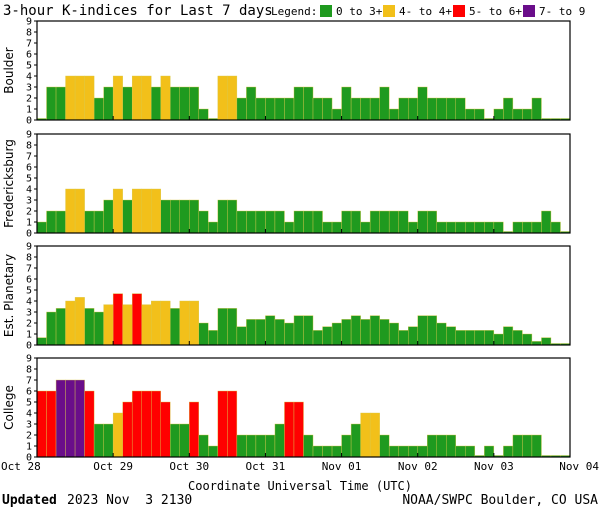 The height and width of the screenshot is (510, 600). I want to click on panel-label: Boulder, so click(9, 70).